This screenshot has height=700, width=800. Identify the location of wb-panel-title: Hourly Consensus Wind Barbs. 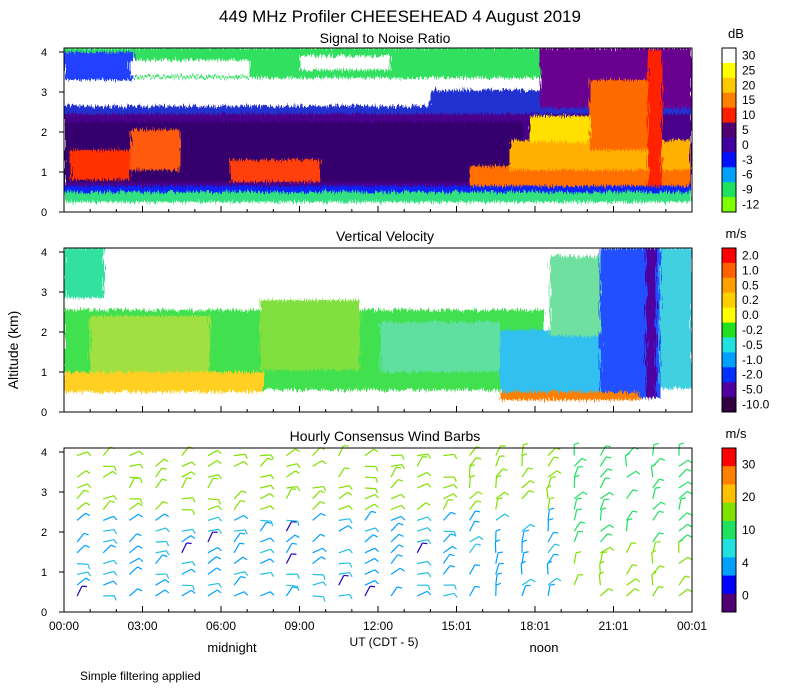
(385, 436).